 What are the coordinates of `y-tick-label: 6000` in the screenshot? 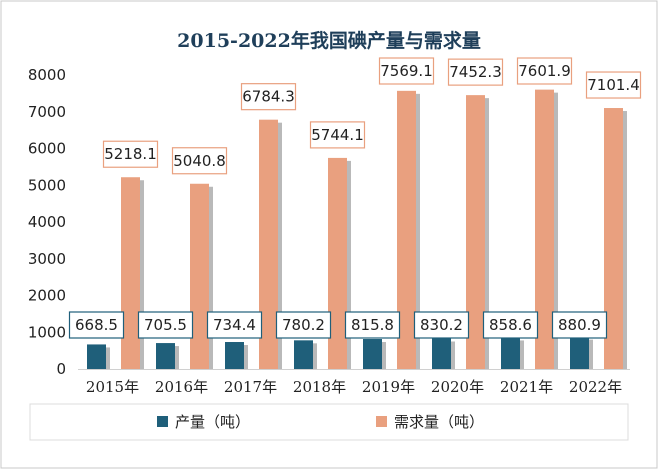 It's located at (47, 149).